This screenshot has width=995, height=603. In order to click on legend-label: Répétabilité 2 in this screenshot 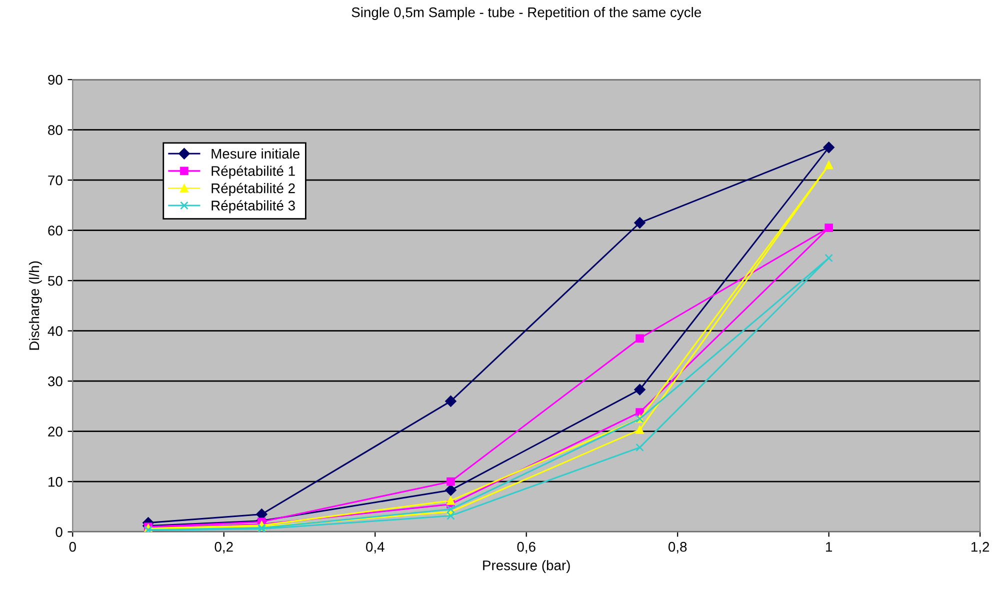, I will do `click(253, 189)`.